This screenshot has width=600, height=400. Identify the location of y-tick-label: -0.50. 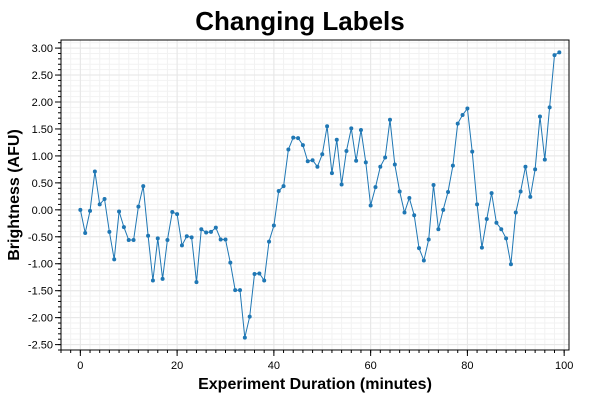
(40, 238).